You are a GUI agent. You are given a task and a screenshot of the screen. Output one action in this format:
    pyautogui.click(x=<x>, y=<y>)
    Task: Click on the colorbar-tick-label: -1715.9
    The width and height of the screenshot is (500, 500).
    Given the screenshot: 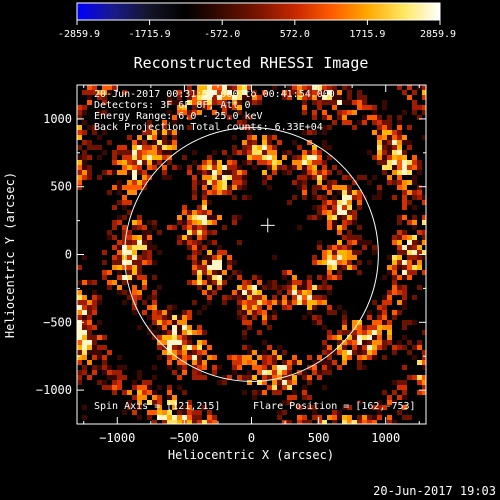 What is the action you would take?
    pyautogui.click(x=150, y=34)
    